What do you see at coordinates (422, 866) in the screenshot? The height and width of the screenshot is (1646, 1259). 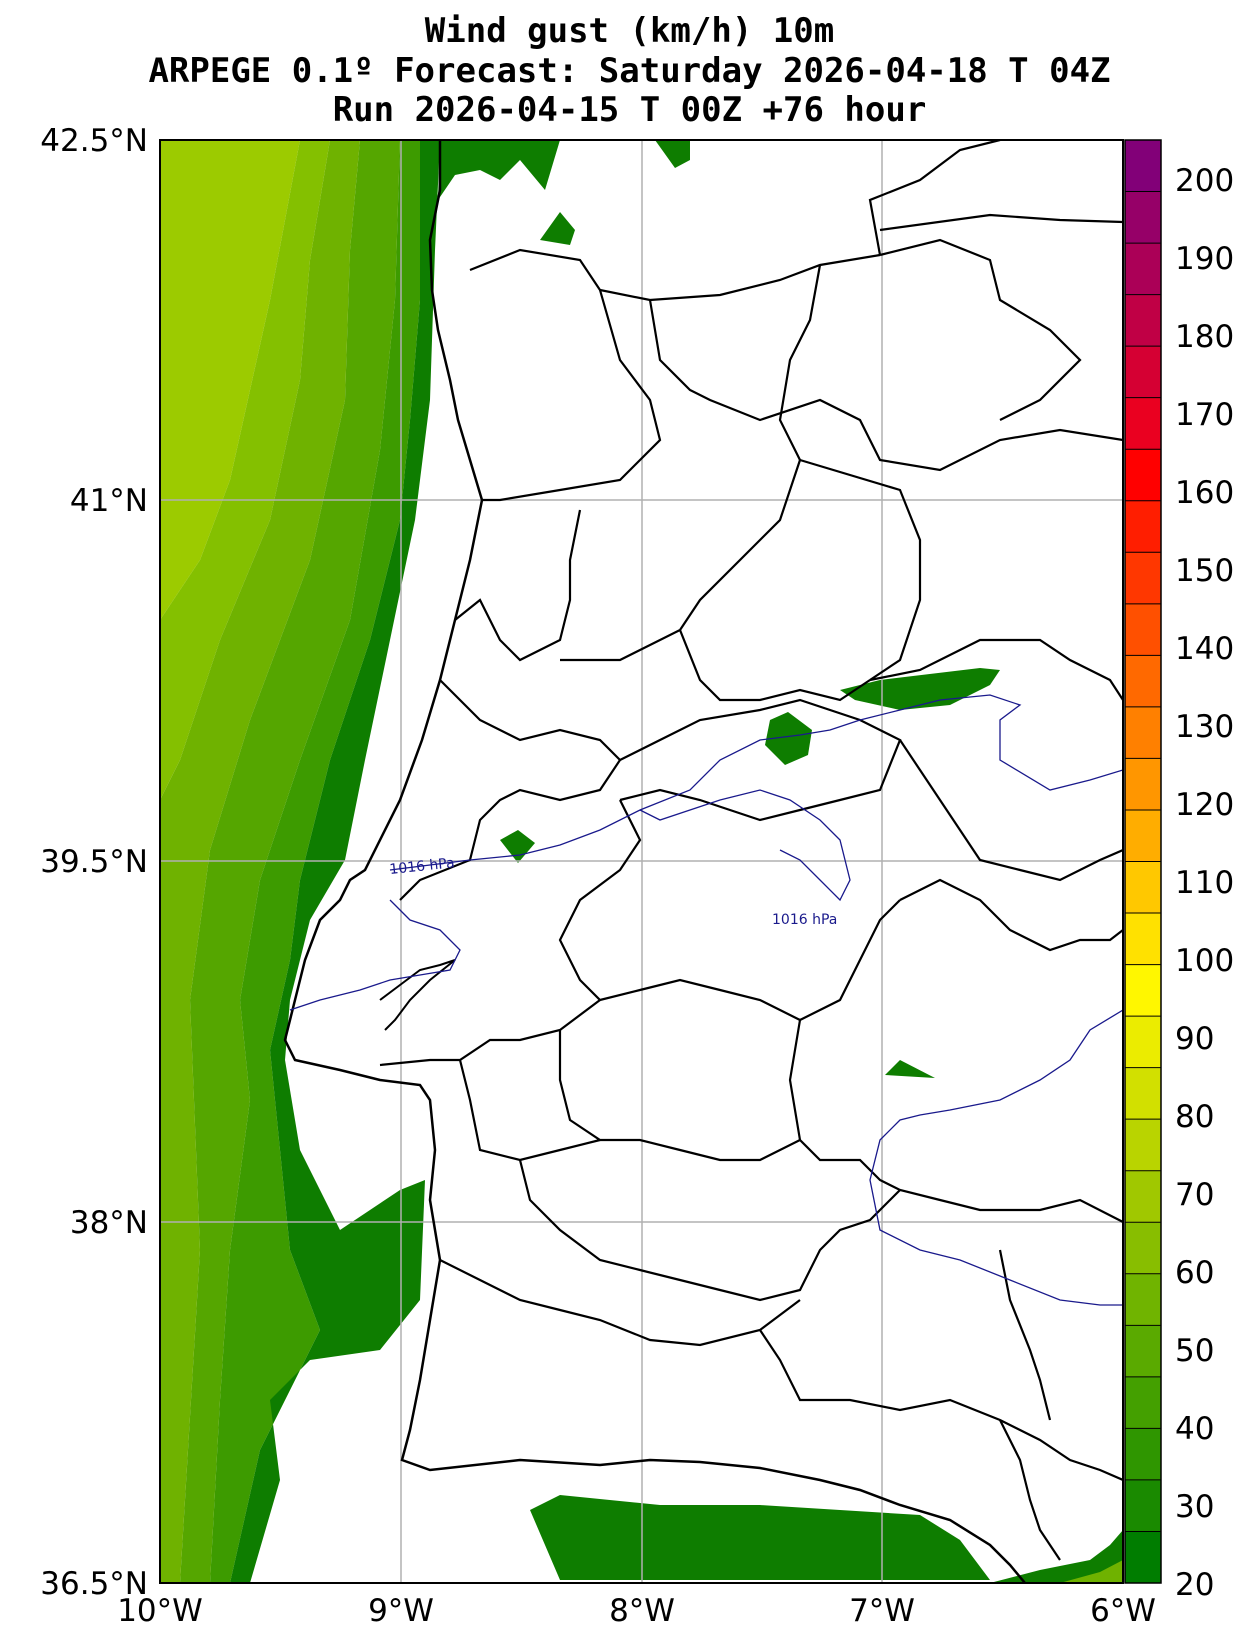 I see `isobar-label-1: 1016 hPa` at bounding box center [422, 866].